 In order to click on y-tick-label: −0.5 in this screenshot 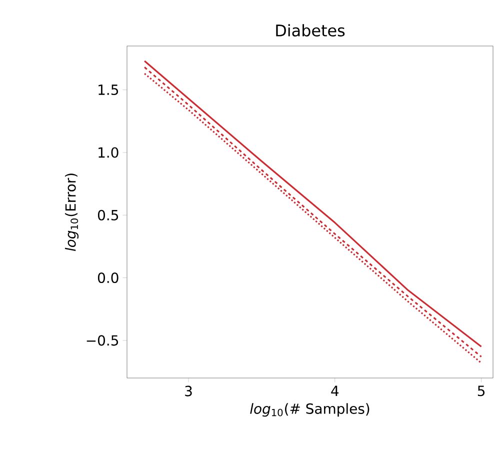, I will do `click(102, 340)`.